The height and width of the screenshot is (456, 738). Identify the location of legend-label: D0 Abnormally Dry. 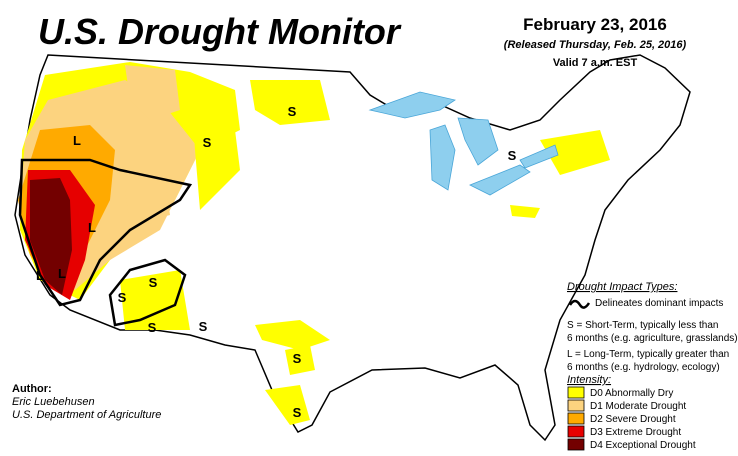
(631, 393).